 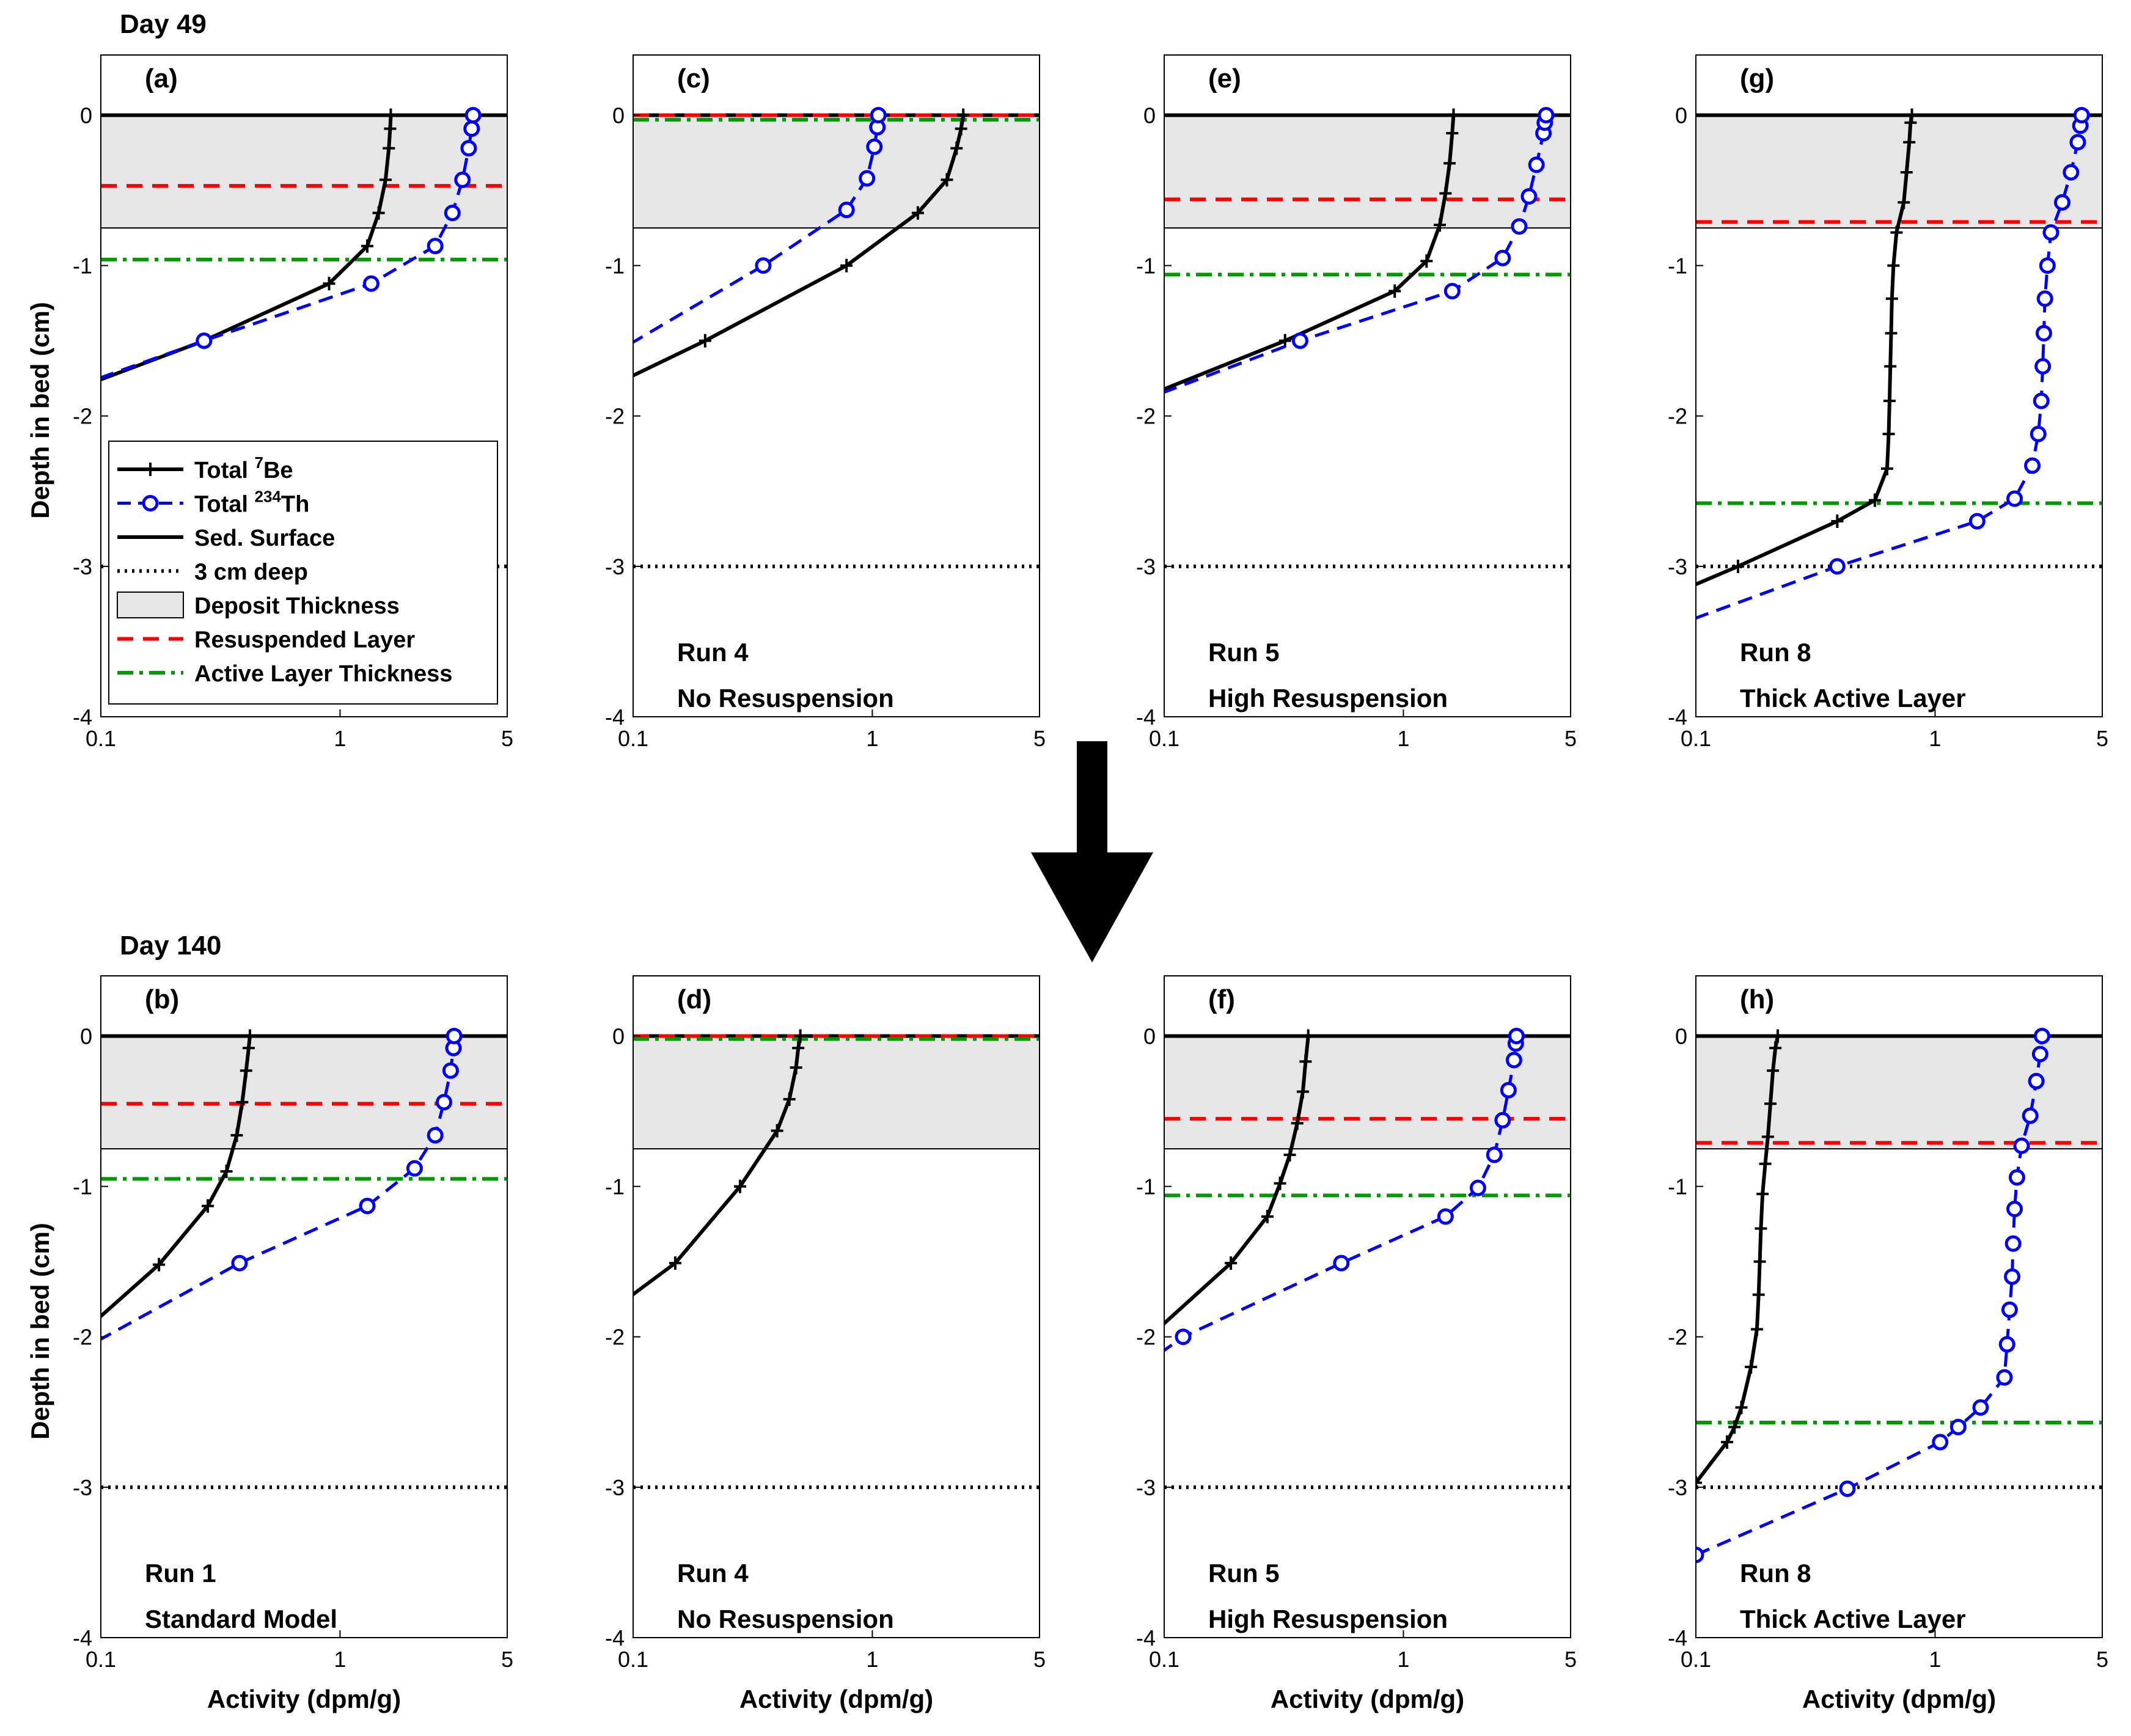 What do you see at coordinates (163, 24) in the screenshot?
I see `day-49-label: Day 49` at bounding box center [163, 24].